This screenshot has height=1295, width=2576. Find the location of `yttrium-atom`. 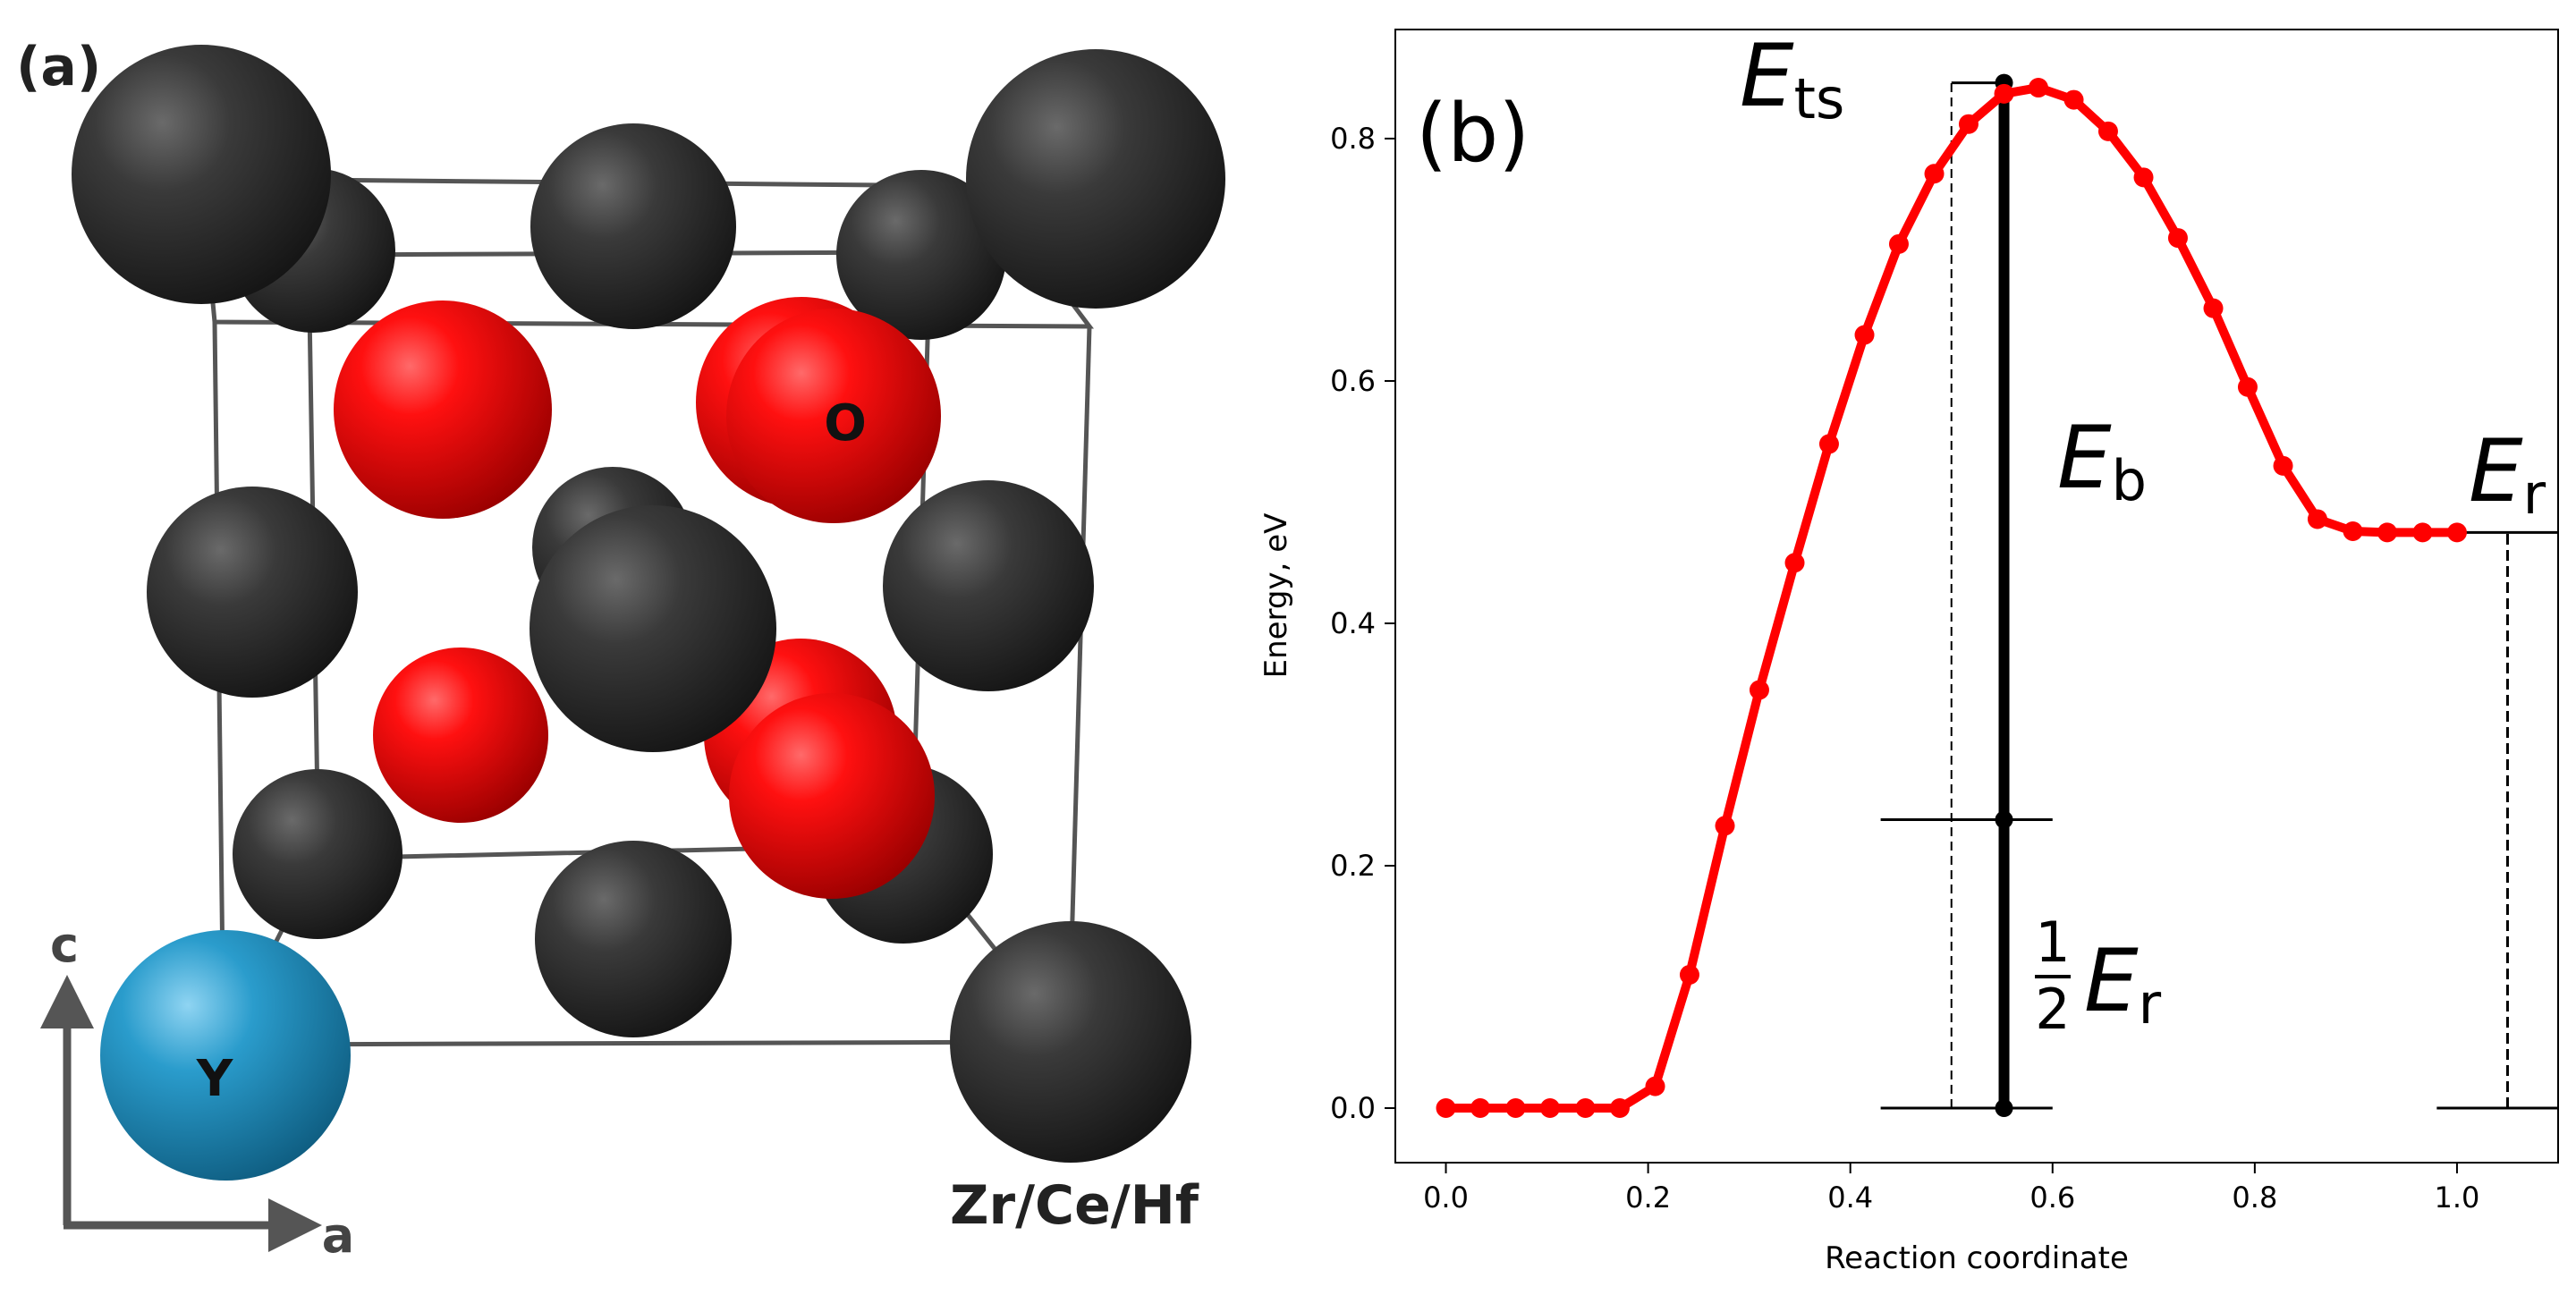

yttrium-atom is located at coordinates (225, 1055).